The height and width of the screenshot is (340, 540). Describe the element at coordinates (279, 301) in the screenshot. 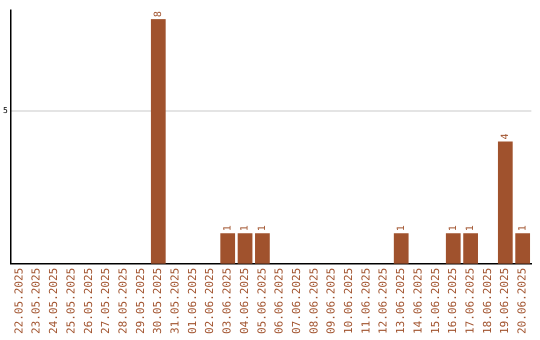

I see `x-tick-label: 06.06.2025` at that location.